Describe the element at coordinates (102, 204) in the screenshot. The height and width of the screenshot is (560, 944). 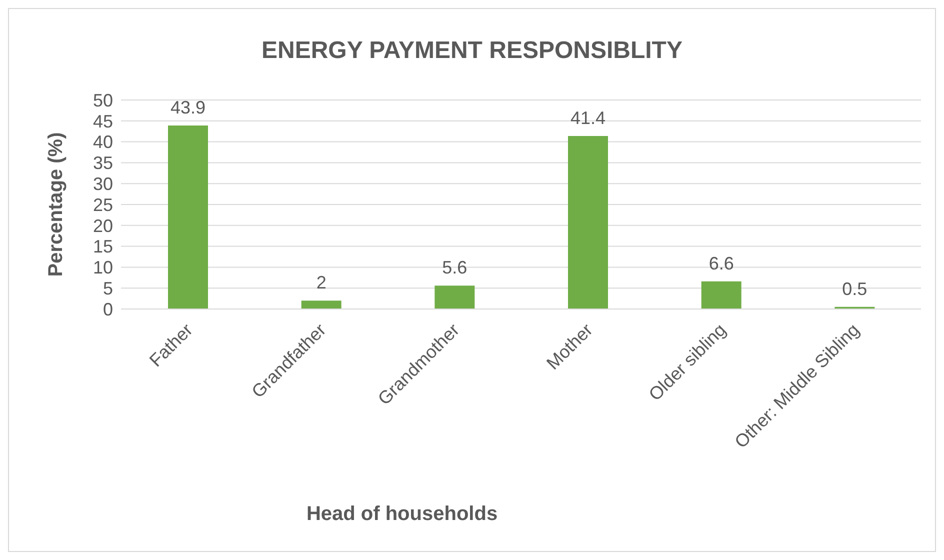
I see `y-tick-label: 25` at that location.